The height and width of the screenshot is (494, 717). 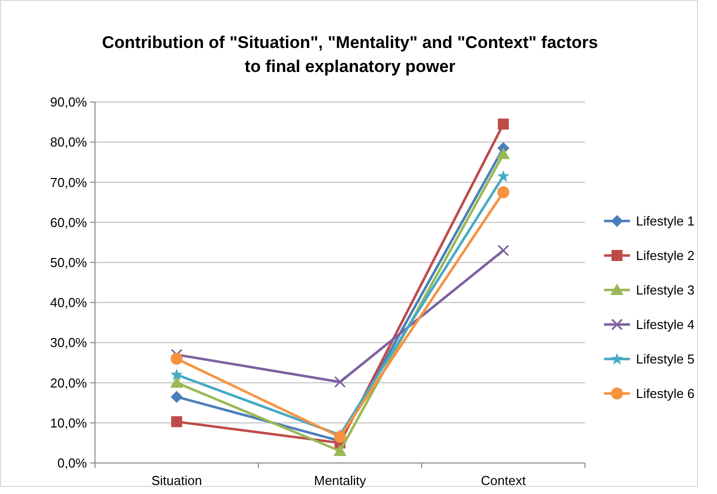 What do you see at coordinates (350, 54) in the screenshot?
I see `chart-title: Contribution of "Situation", "Mentality" and "Context" factors to final explanatory power` at bounding box center [350, 54].